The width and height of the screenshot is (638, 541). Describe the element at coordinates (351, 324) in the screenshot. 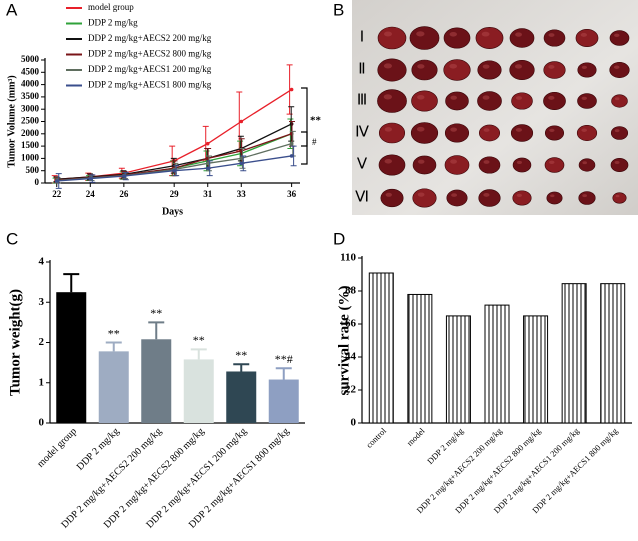

I see `y-tick-label: 66` at that location.